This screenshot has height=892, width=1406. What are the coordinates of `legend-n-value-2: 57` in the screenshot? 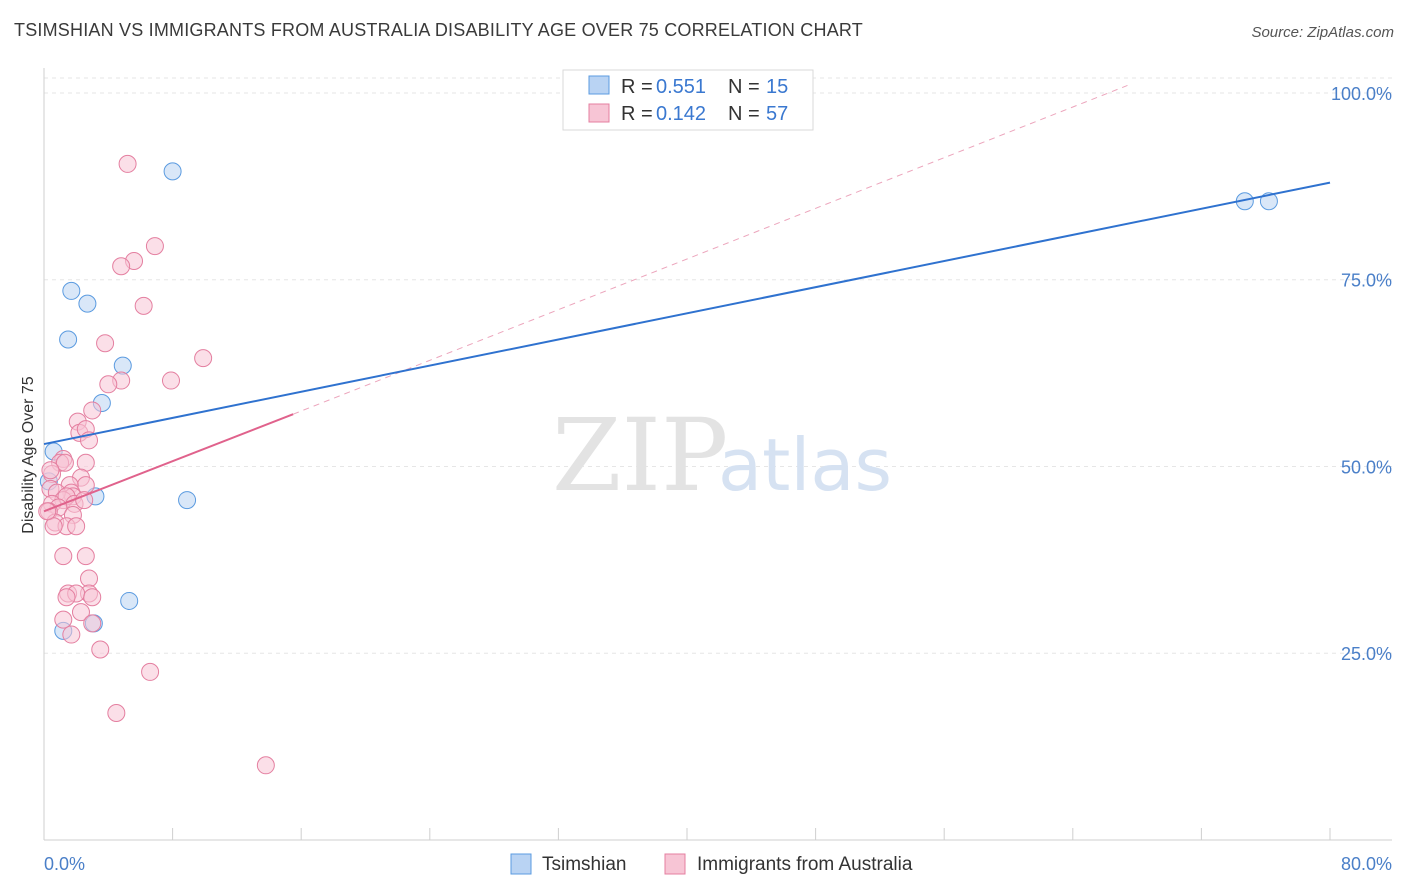 It's located at (777, 114).